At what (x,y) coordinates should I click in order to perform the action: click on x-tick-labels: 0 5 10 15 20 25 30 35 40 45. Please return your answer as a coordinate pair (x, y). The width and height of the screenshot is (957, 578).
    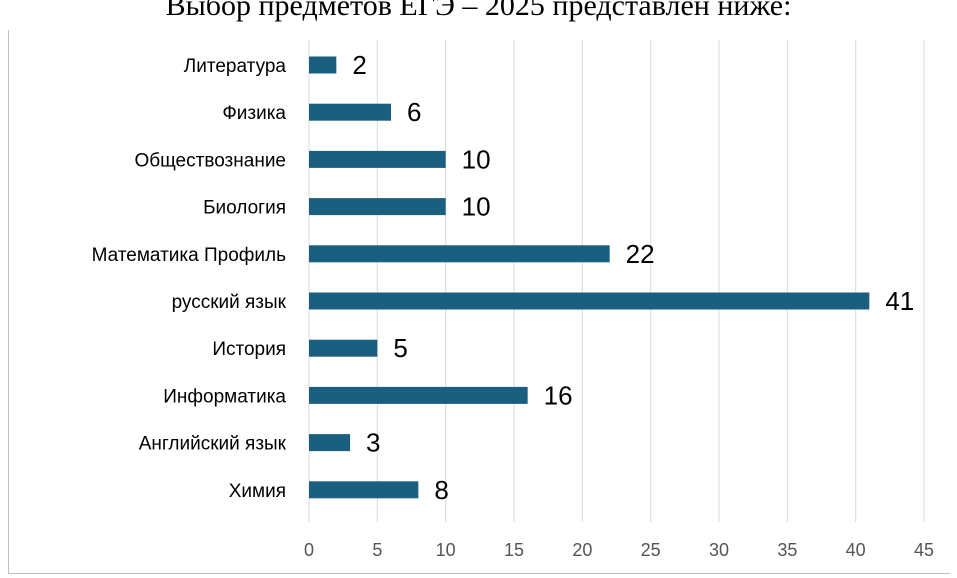
    Looking at the image, I should click on (619, 550).